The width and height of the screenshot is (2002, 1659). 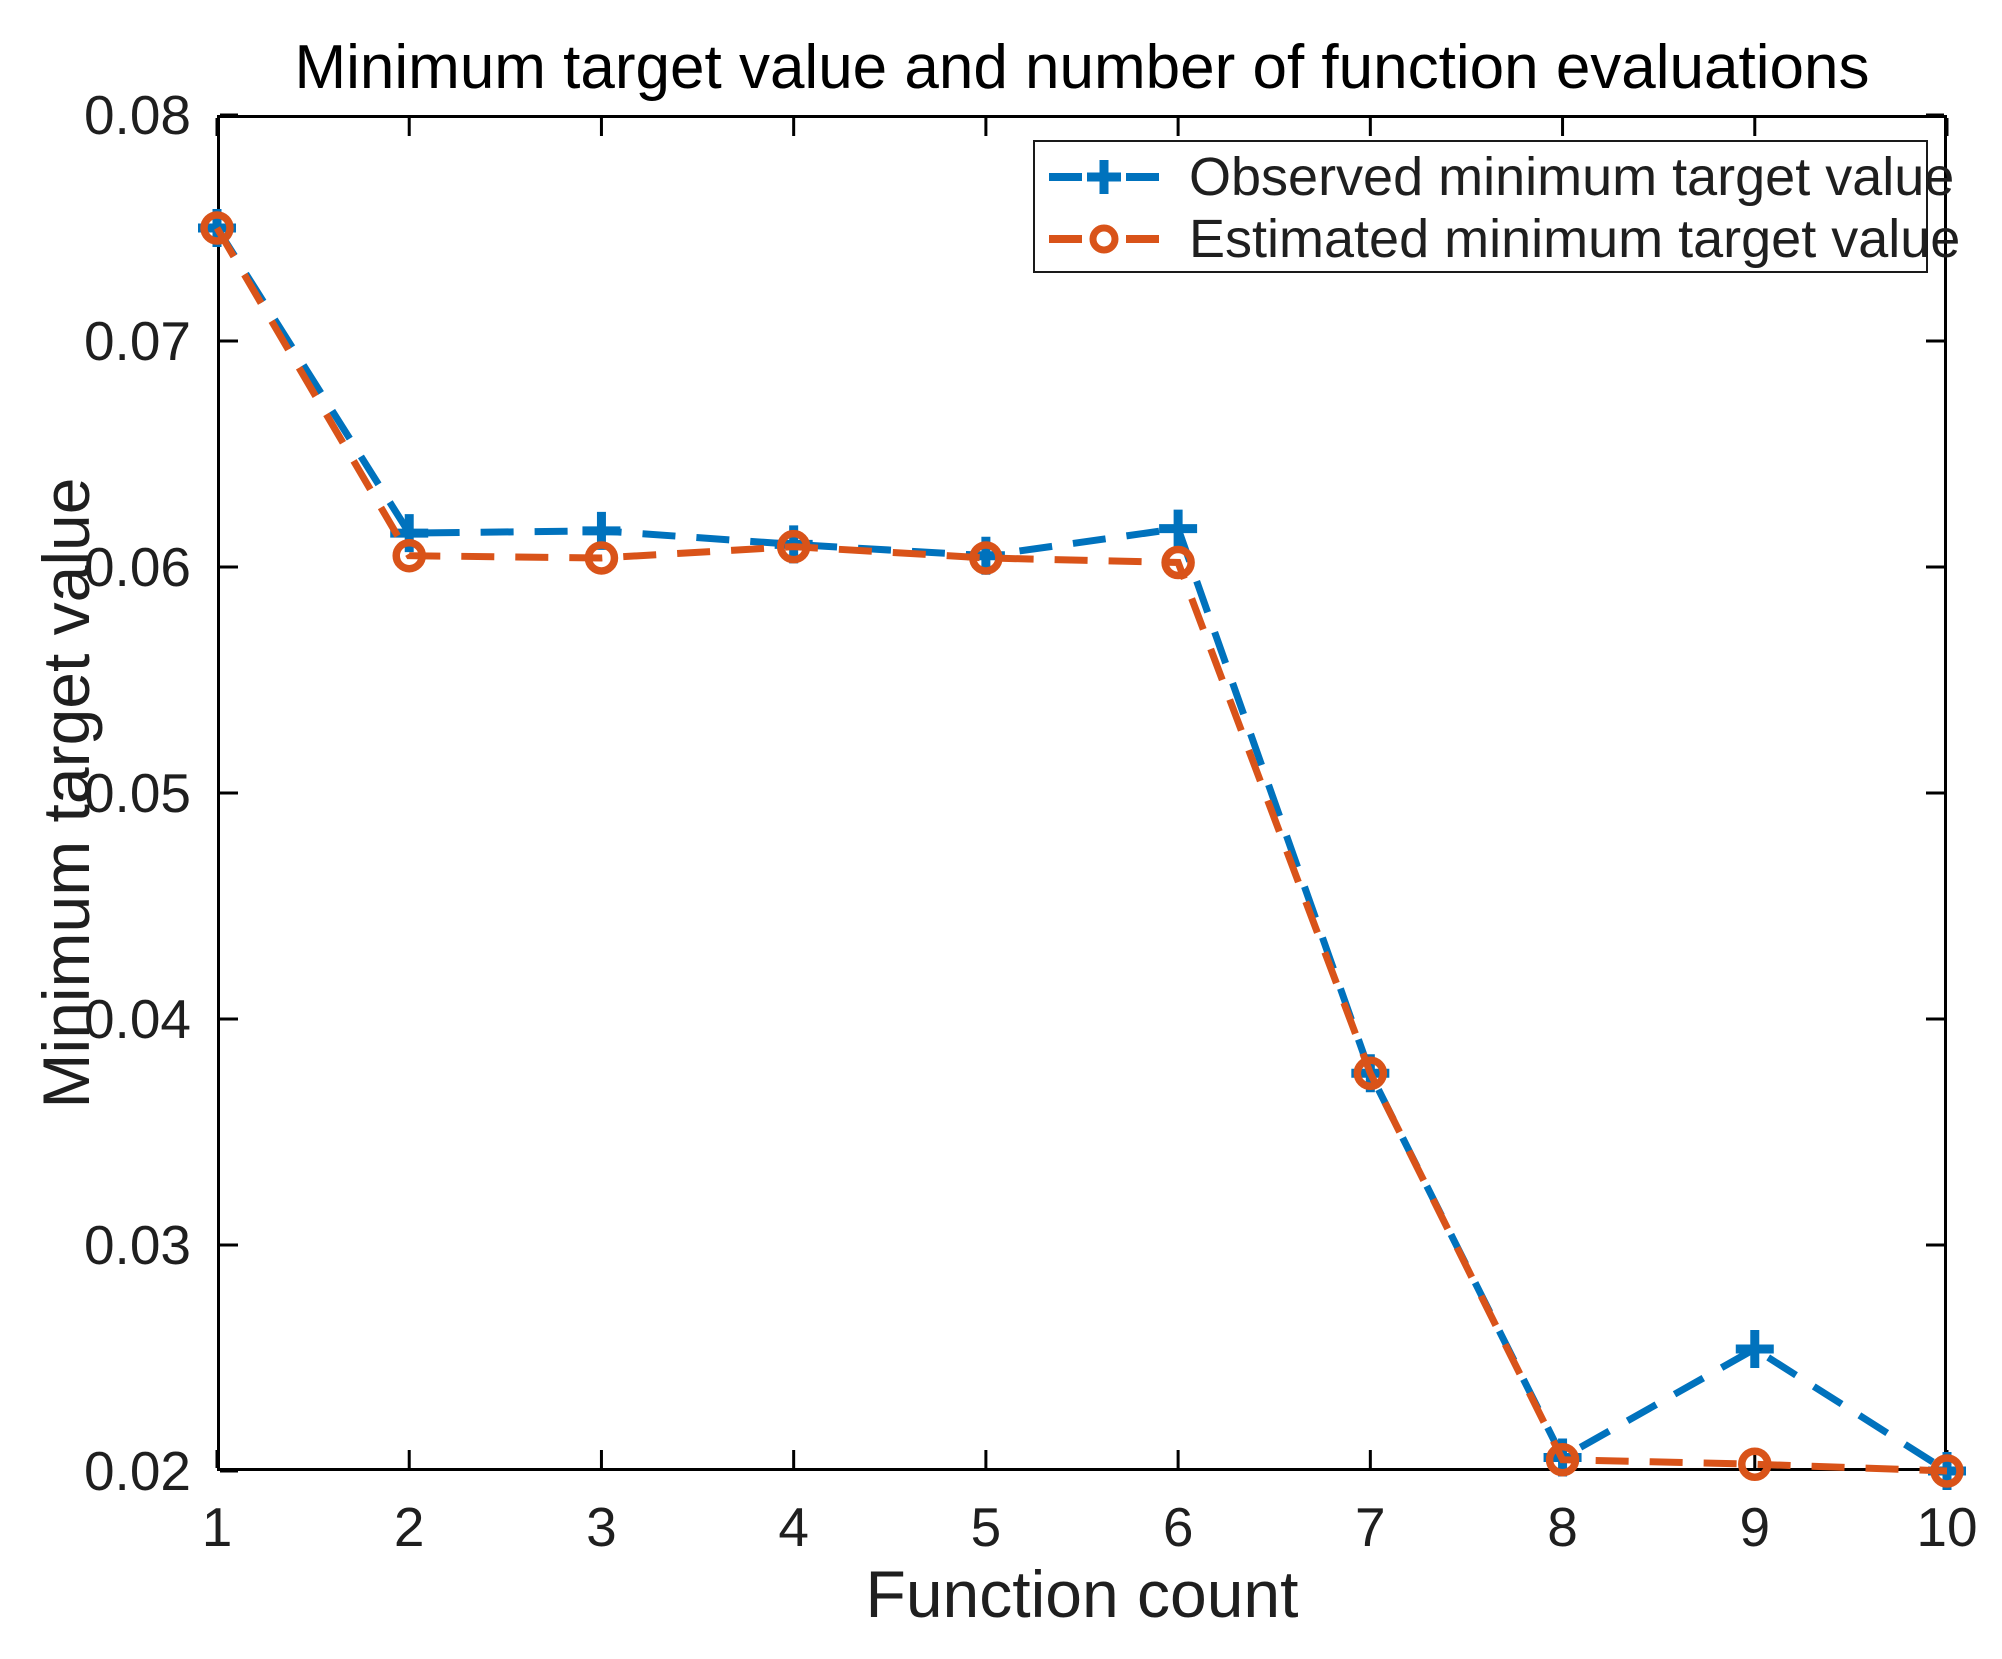 I want to click on legend-label-estimated: Estimated minimum target value, so click(x=1575, y=239).